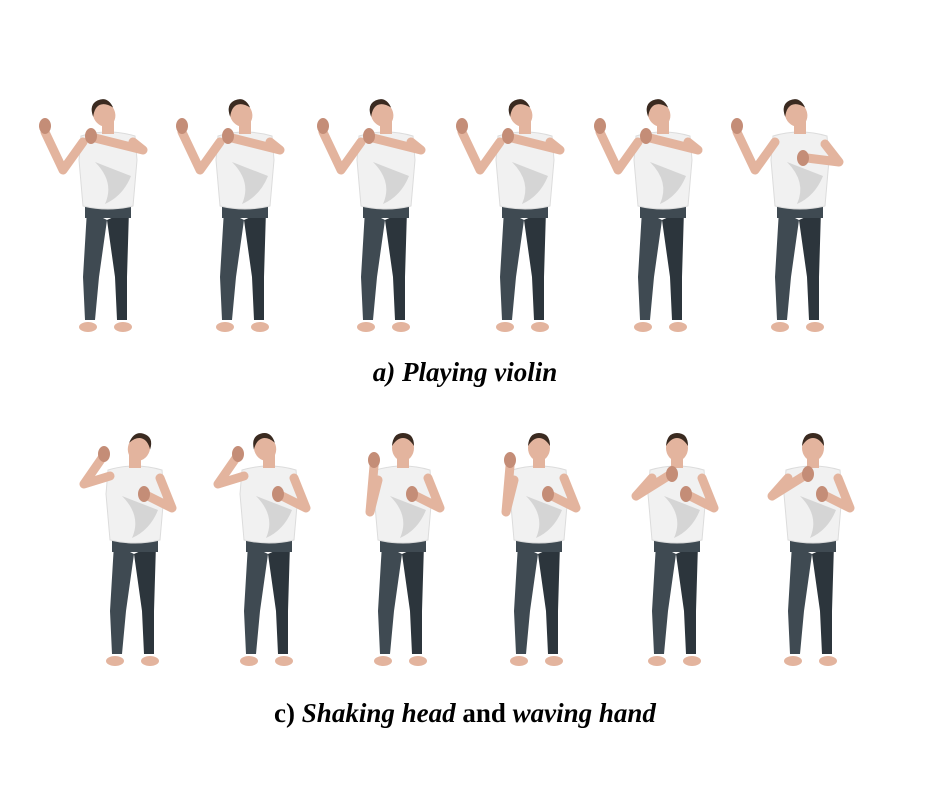 Image resolution: width=930 pixels, height=791 pixels. What do you see at coordinates (484, 713) in the screenshot?
I see `caption-c-connector: and` at bounding box center [484, 713].